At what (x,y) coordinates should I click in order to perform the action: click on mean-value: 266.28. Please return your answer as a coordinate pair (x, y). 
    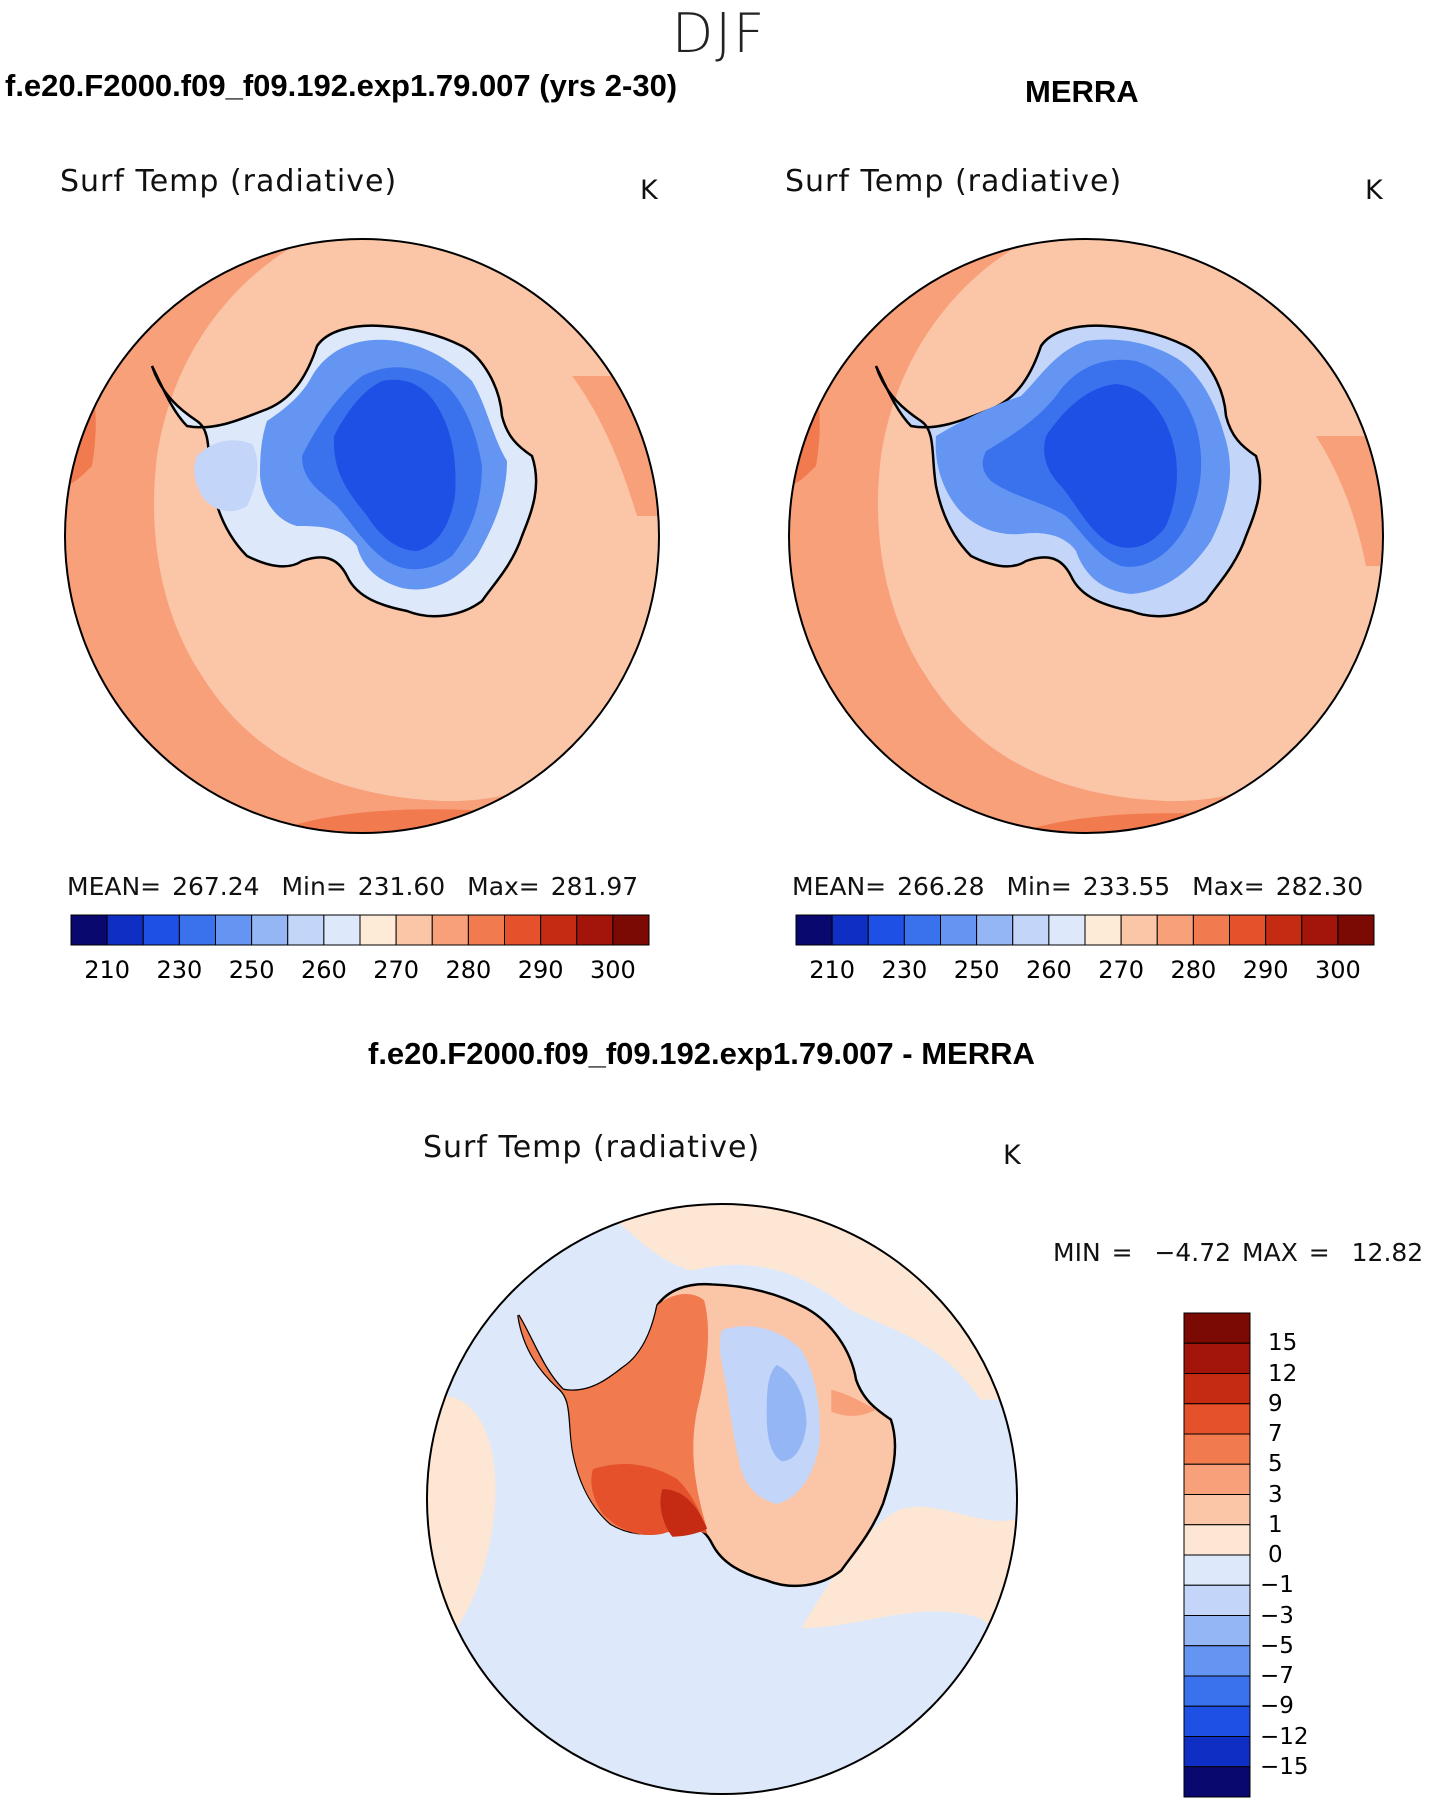
    Looking at the image, I should click on (941, 886).